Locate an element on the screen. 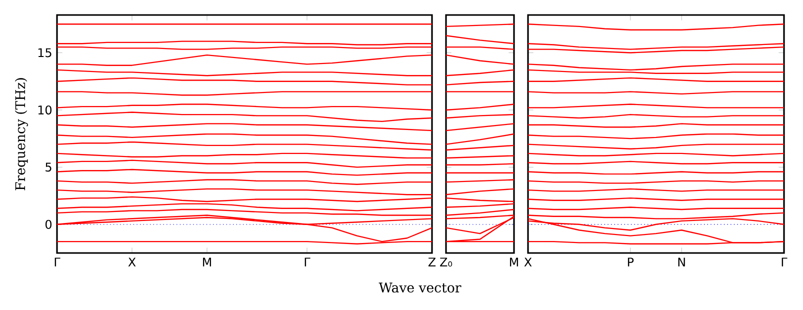 The width and height of the screenshot is (803, 310). y-tick-label: 5 is located at coordinates (49, 167).